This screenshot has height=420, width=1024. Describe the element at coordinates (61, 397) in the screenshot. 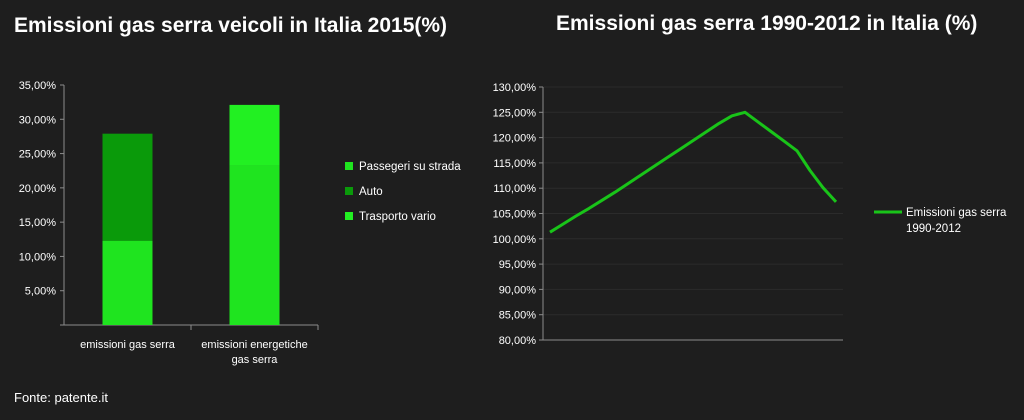

I see `source-note: Fonte: patente.it` at that location.